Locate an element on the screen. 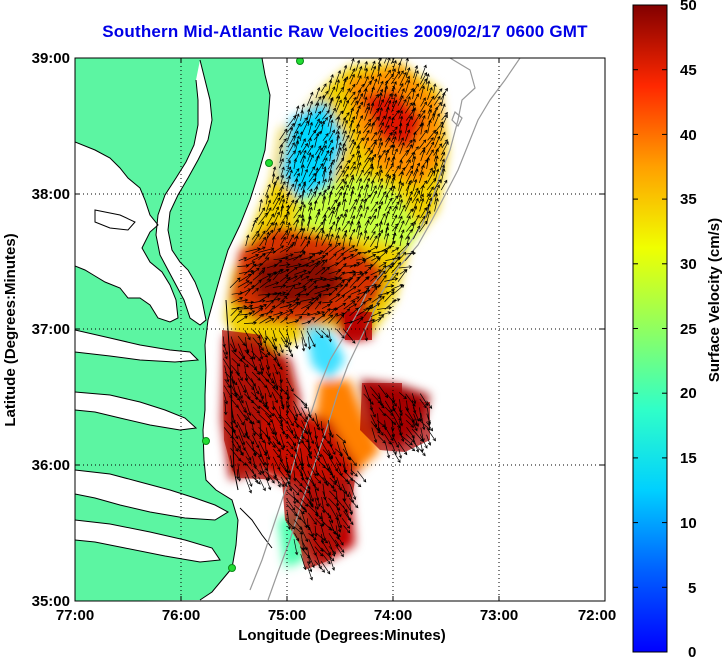 This screenshot has width=724, height=659. x-tick-label: 74:00 is located at coordinates (393, 615).